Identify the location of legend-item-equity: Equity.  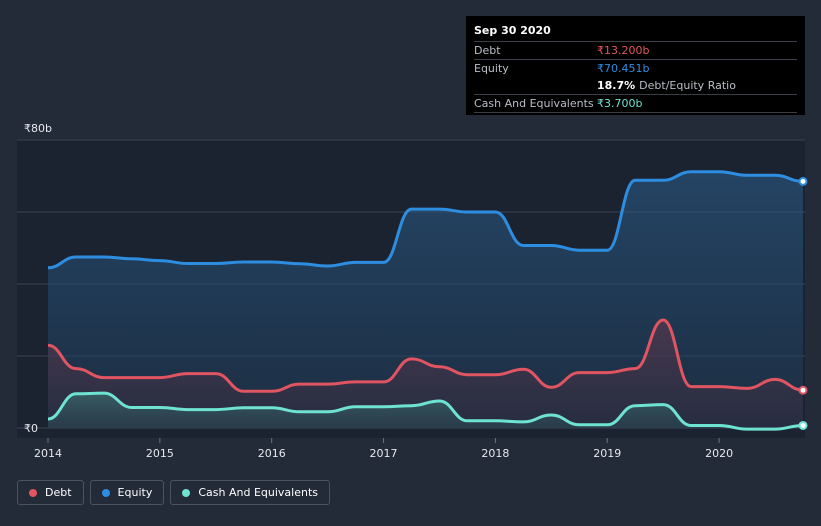
(127, 492).